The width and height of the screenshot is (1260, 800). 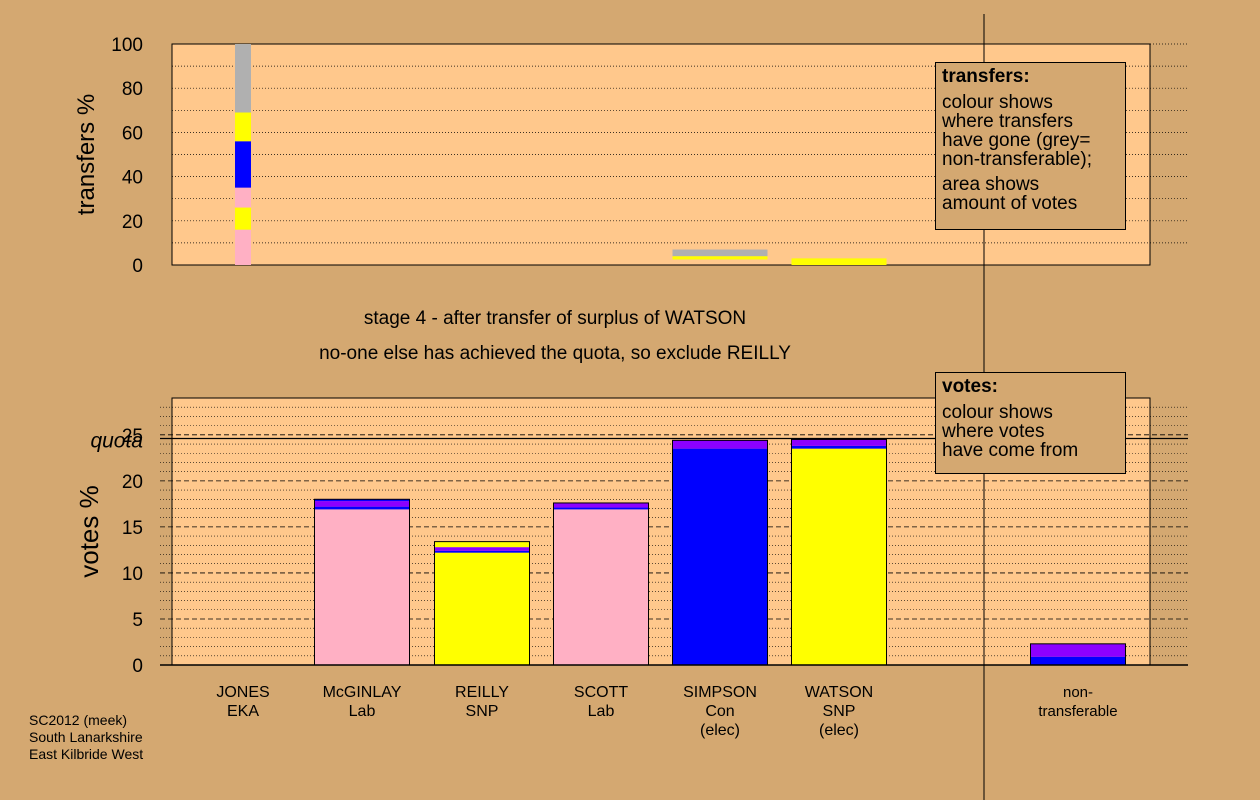 What do you see at coordinates (1007, 121) in the screenshot?
I see `transfers-legend-line: where transfers` at bounding box center [1007, 121].